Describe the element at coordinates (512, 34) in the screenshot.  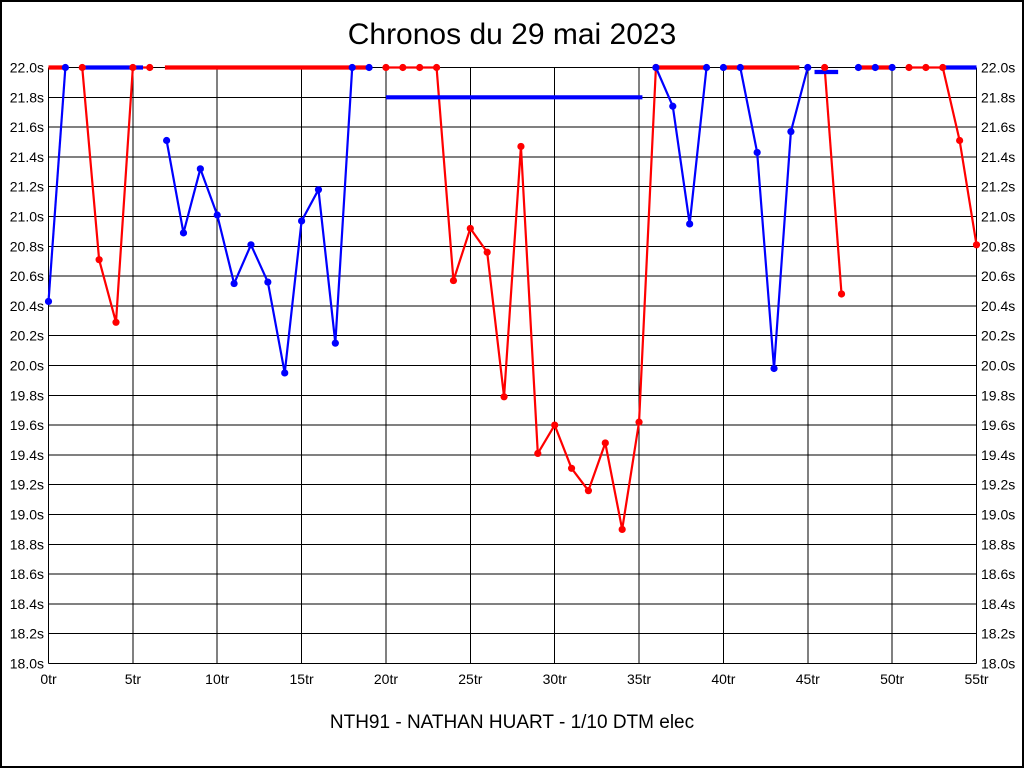
I see `page-title: Chronos du 29 mai 2023` at that location.